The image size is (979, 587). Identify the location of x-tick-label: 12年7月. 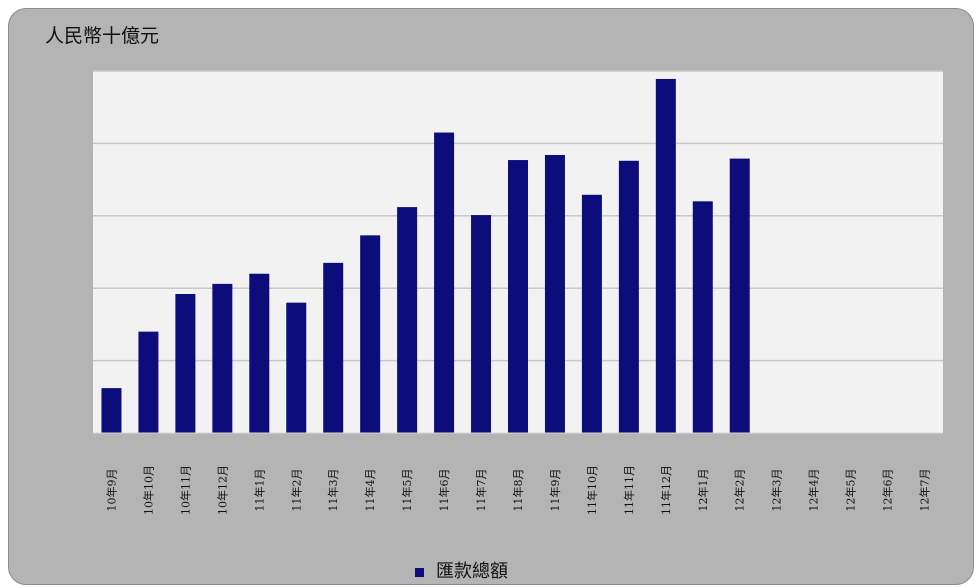
(925, 490).